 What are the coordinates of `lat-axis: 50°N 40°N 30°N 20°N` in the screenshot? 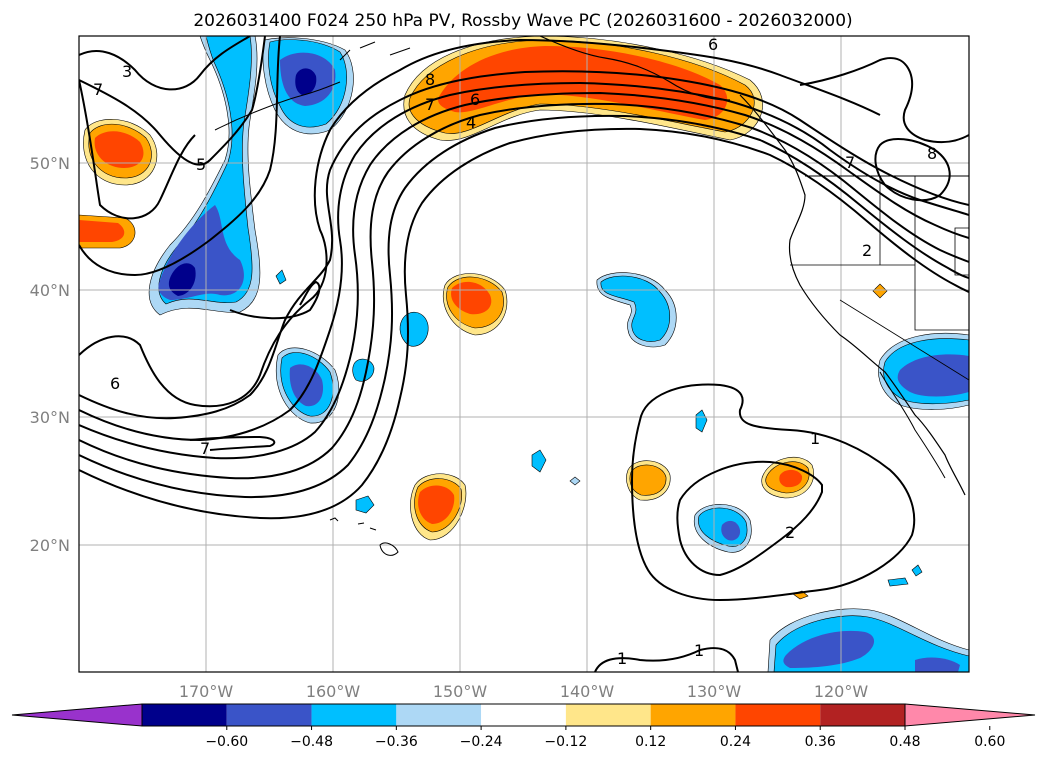 It's located at (50, 354).